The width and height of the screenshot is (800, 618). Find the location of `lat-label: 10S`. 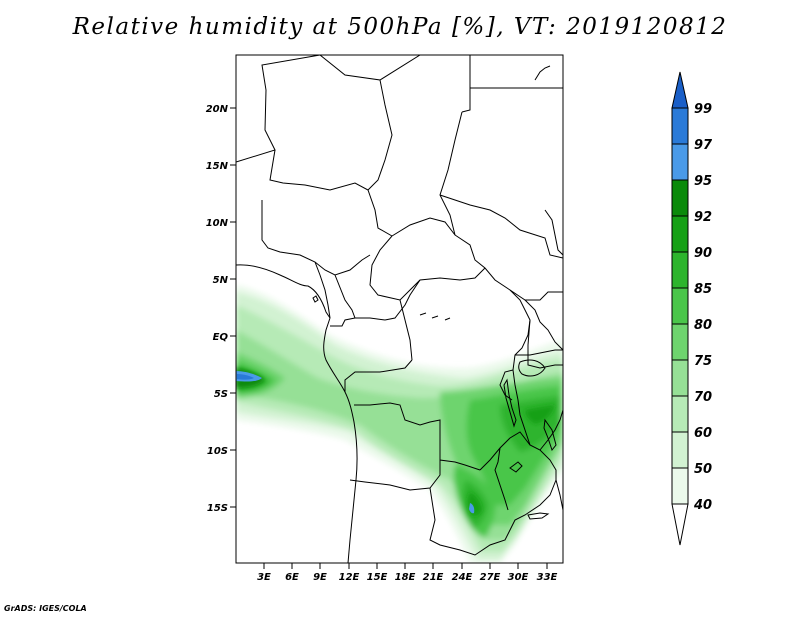

lat-label: 10S is located at coordinates (217, 451).